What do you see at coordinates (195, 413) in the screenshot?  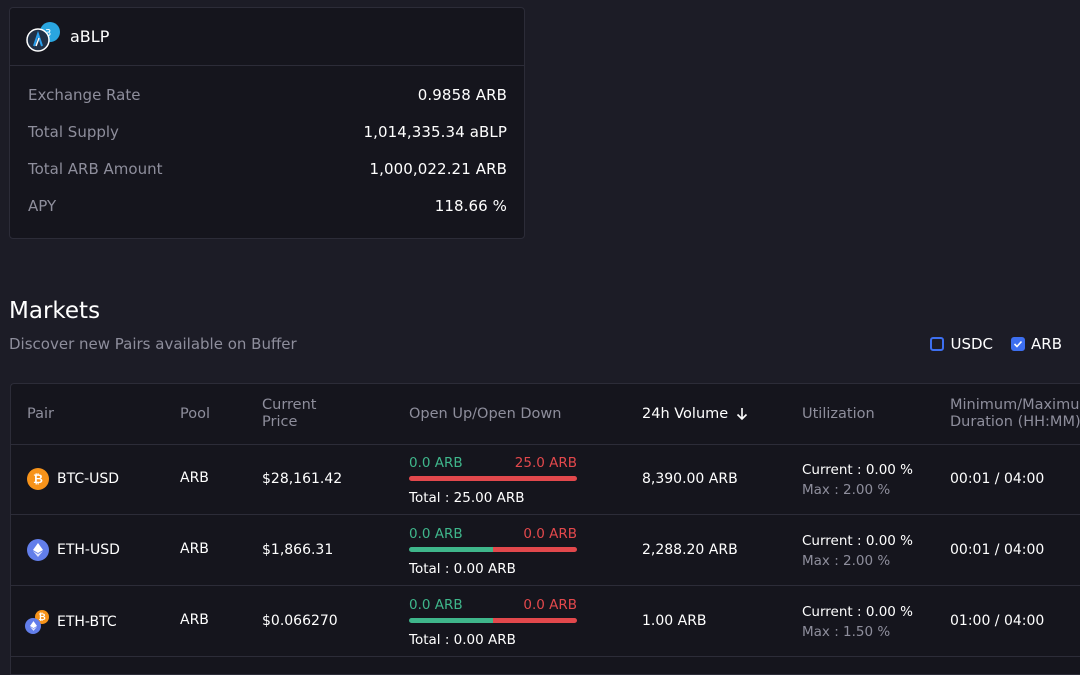 I see `header-pool: Pool` at bounding box center [195, 413].